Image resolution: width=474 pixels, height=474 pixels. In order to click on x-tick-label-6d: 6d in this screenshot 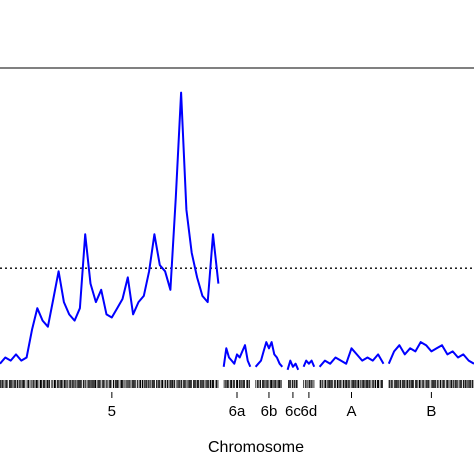, I will do `click(309, 411)`.